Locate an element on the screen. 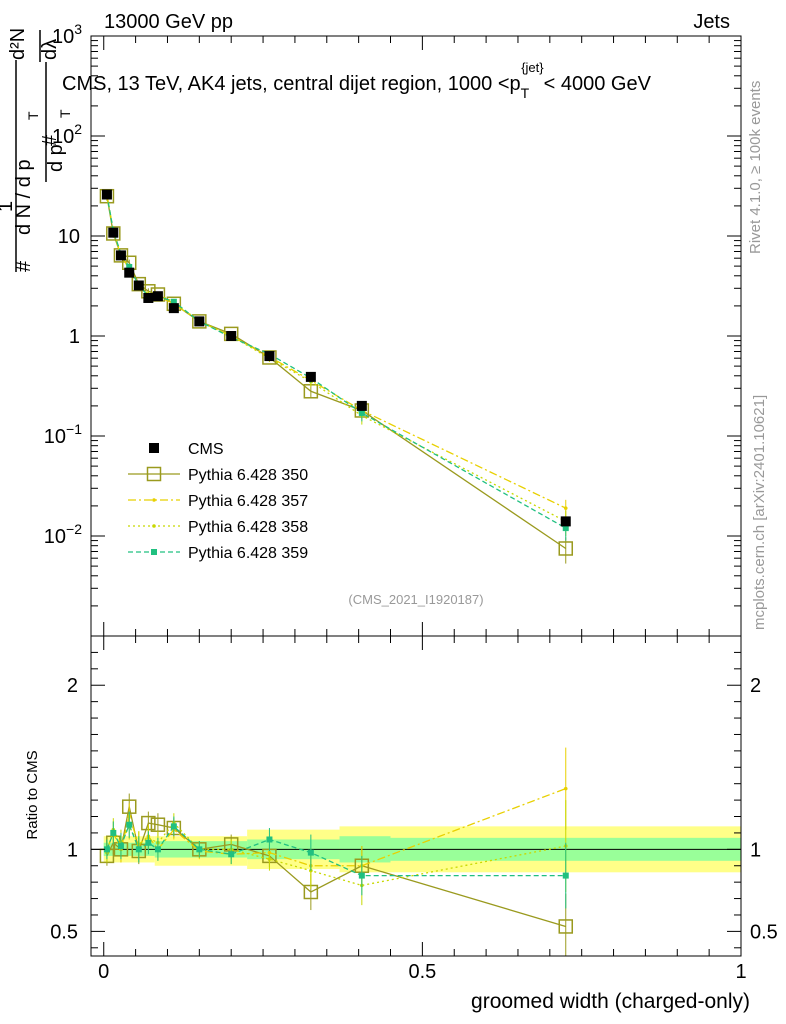 The height and width of the screenshot is (1024, 786). legend-label: Pythia 6.428 359 is located at coordinates (248, 553).